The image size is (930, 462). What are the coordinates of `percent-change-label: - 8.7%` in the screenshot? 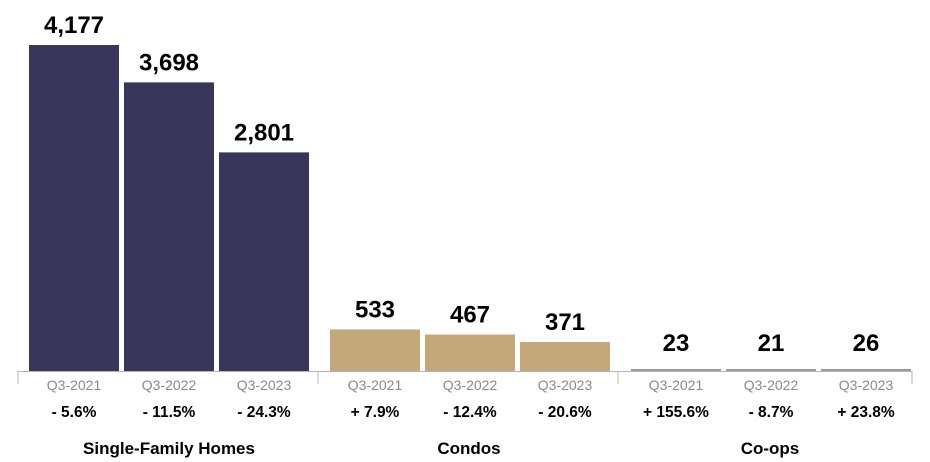 It's located at (771, 412).